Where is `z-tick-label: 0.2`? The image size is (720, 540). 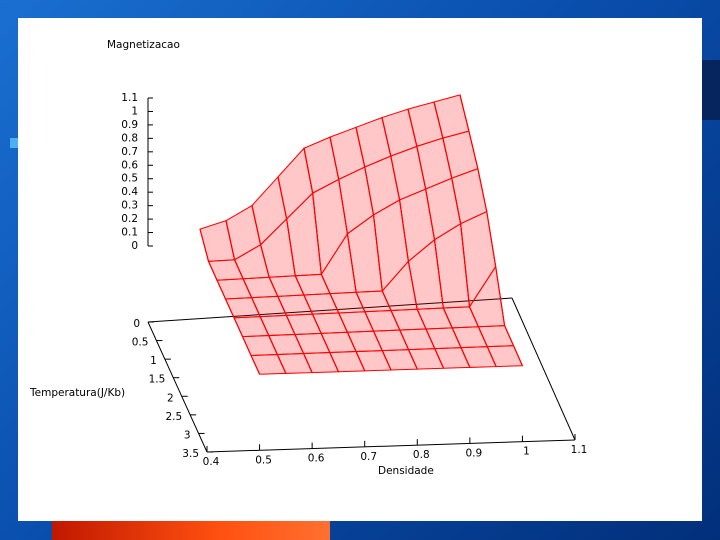 z-tick-label: 0.2 is located at coordinates (129, 219).